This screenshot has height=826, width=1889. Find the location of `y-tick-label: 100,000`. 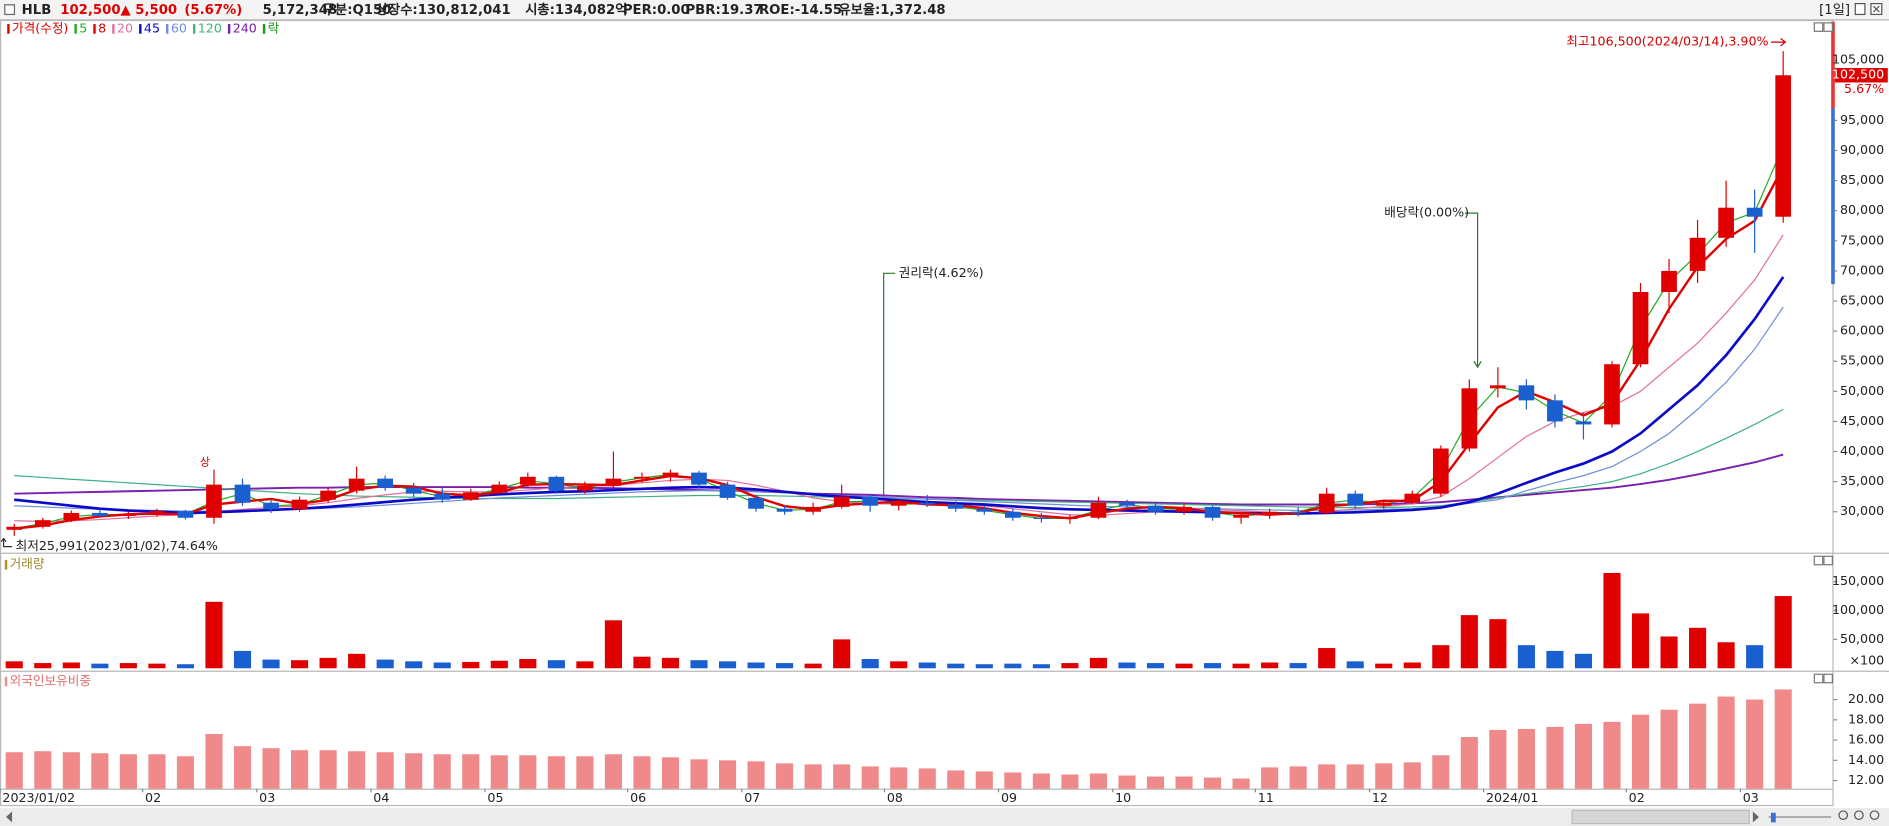

y-tick-label: 100,000 is located at coordinates (1858, 609).